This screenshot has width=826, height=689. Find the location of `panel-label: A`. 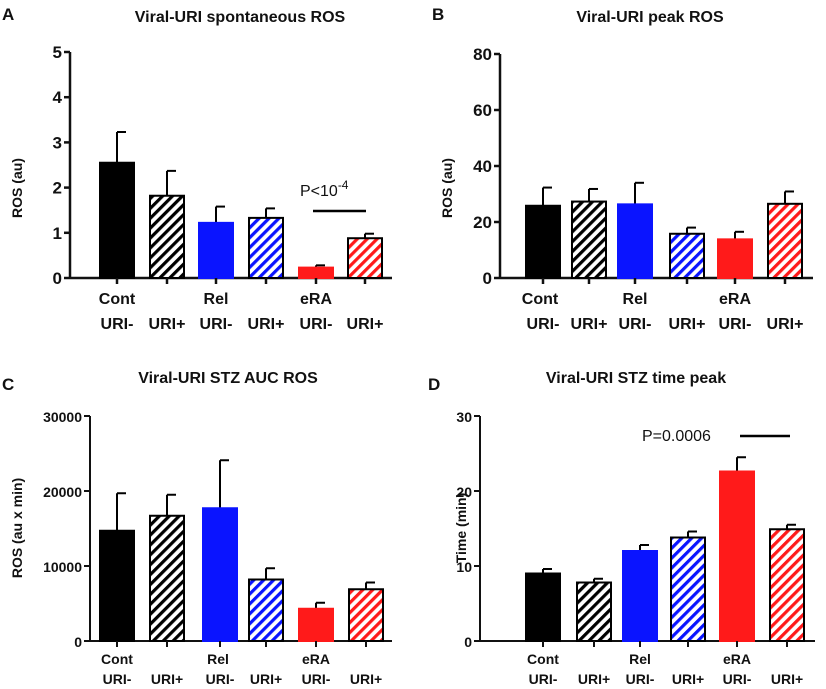

panel-label: A is located at coordinates (8, 14).